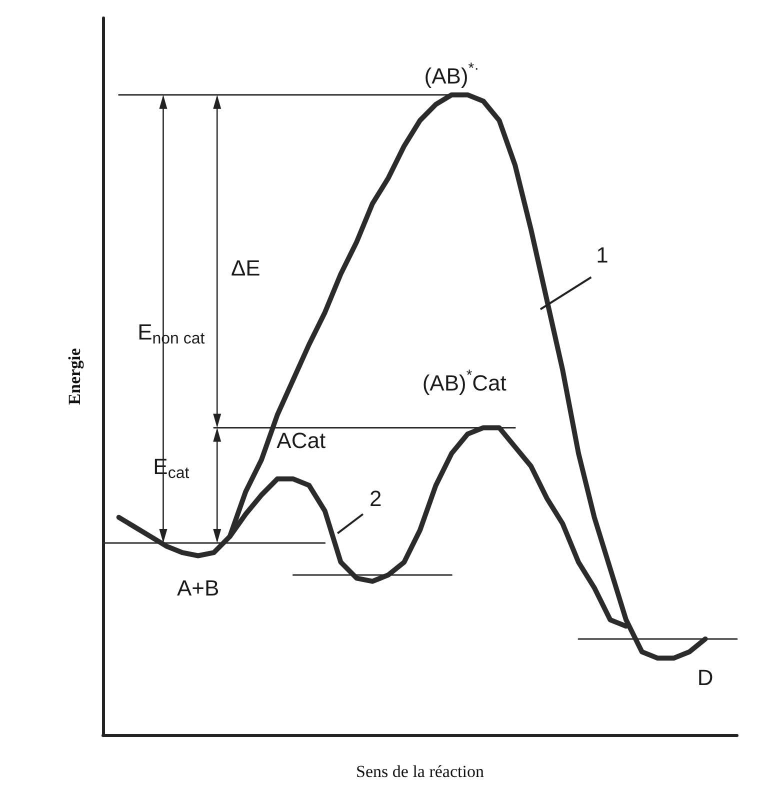  I want to click on annotation: 2, so click(375, 498).